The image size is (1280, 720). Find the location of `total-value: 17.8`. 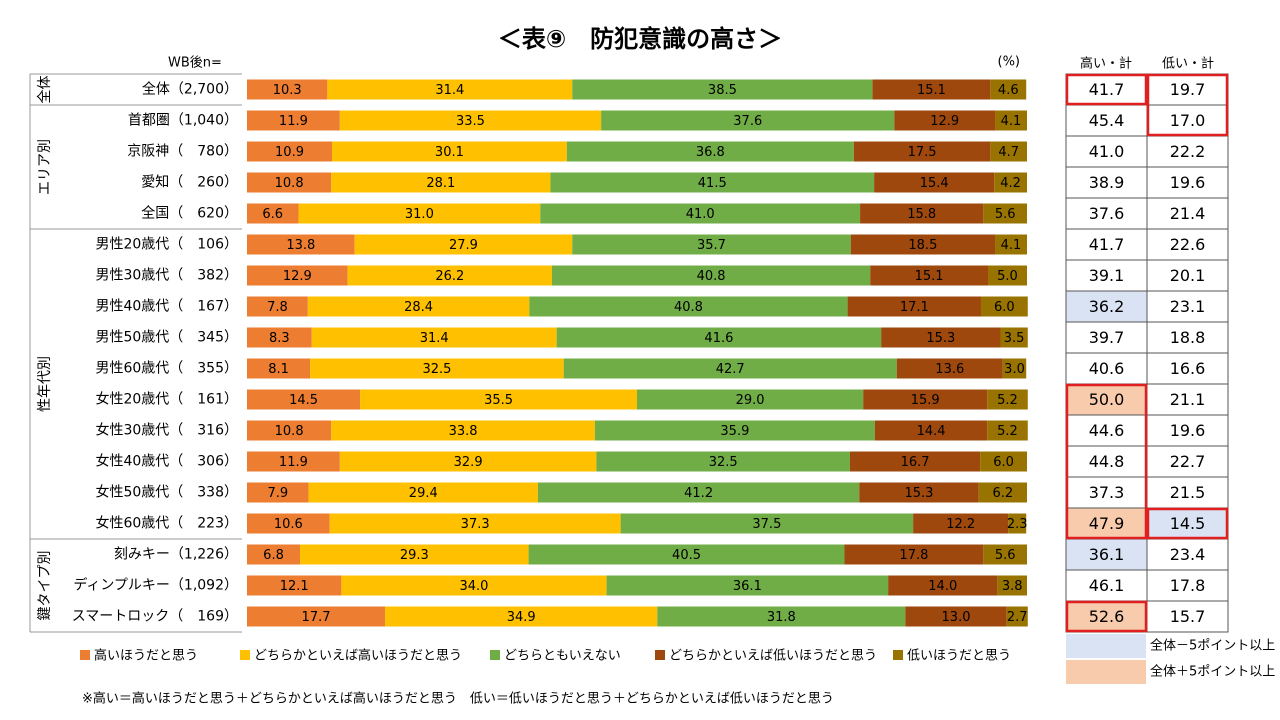

total-value: 17.8 is located at coordinates (1188, 585).